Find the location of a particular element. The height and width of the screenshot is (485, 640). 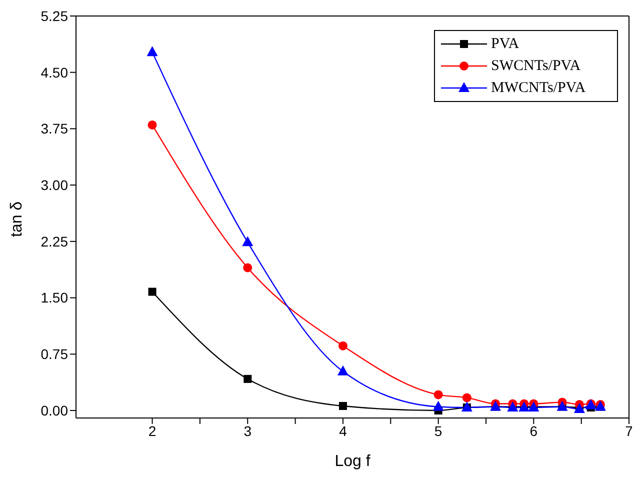

x-tick-label: 4 is located at coordinates (343, 430).